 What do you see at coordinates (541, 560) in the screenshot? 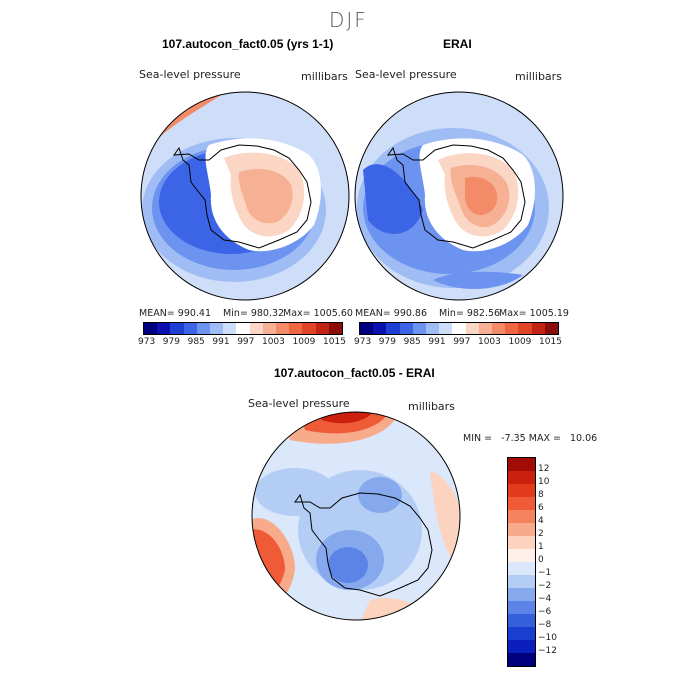
I see `colorbar-tick-label: 0` at bounding box center [541, 560].